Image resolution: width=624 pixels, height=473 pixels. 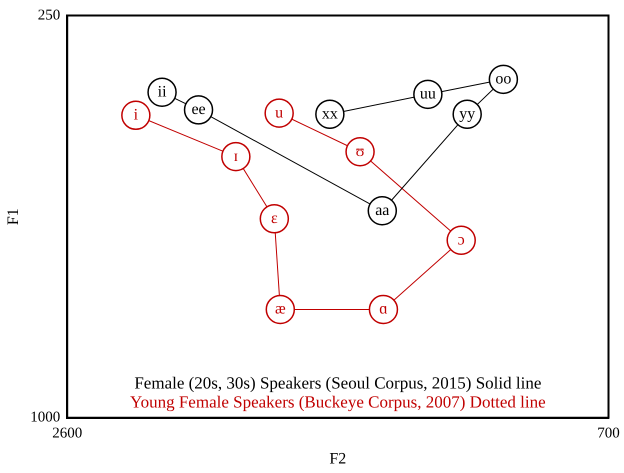 What do you see at coordinates (338, 402) in the screenshot?
I see `text: Young Female Speakers (Buckeye Corpus, 2007) Dotted line` at bounding box center [338, 402].